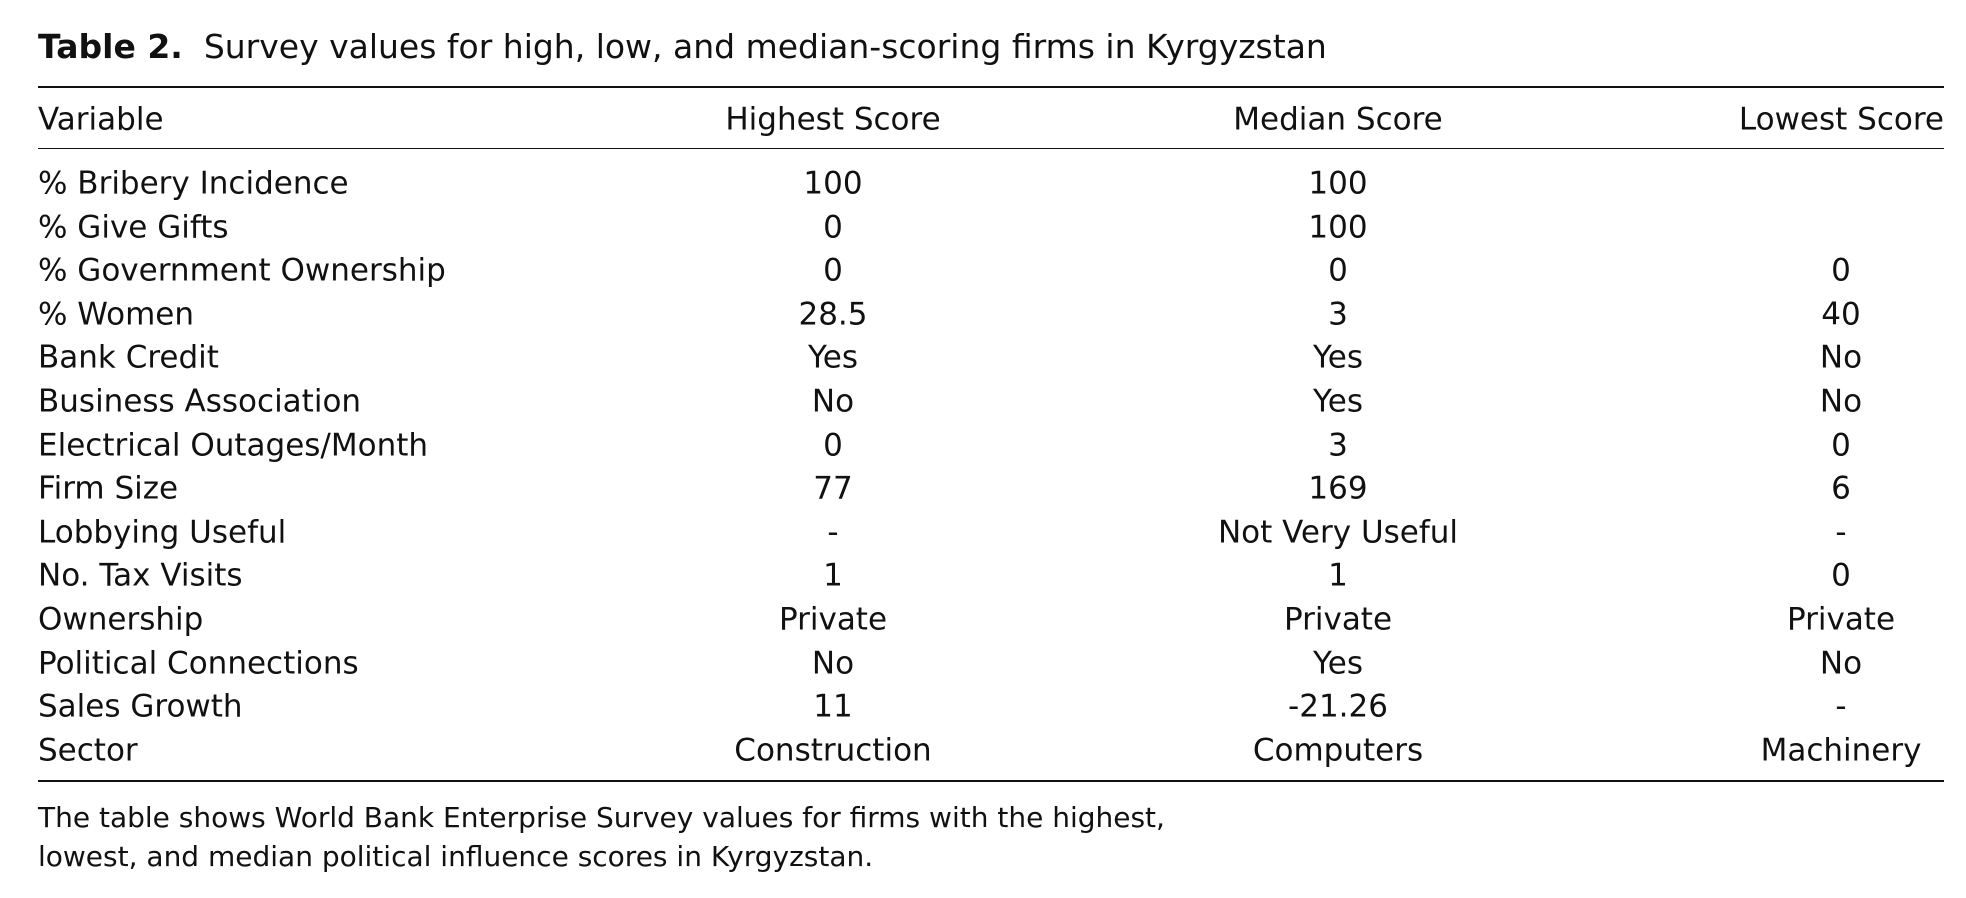 This screenshot has height=898, width=1966. What do you see at coordinates (1841, 119) in the screenshot?
I see `column-header: Lowest Score` at bounding box center [1841, 119].